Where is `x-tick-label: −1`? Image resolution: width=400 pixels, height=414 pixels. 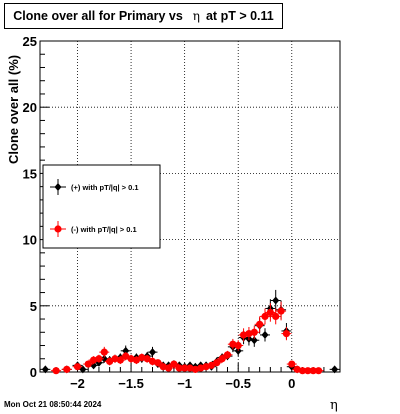
x-tick-label: −1 is located at coordinates (184, 383).